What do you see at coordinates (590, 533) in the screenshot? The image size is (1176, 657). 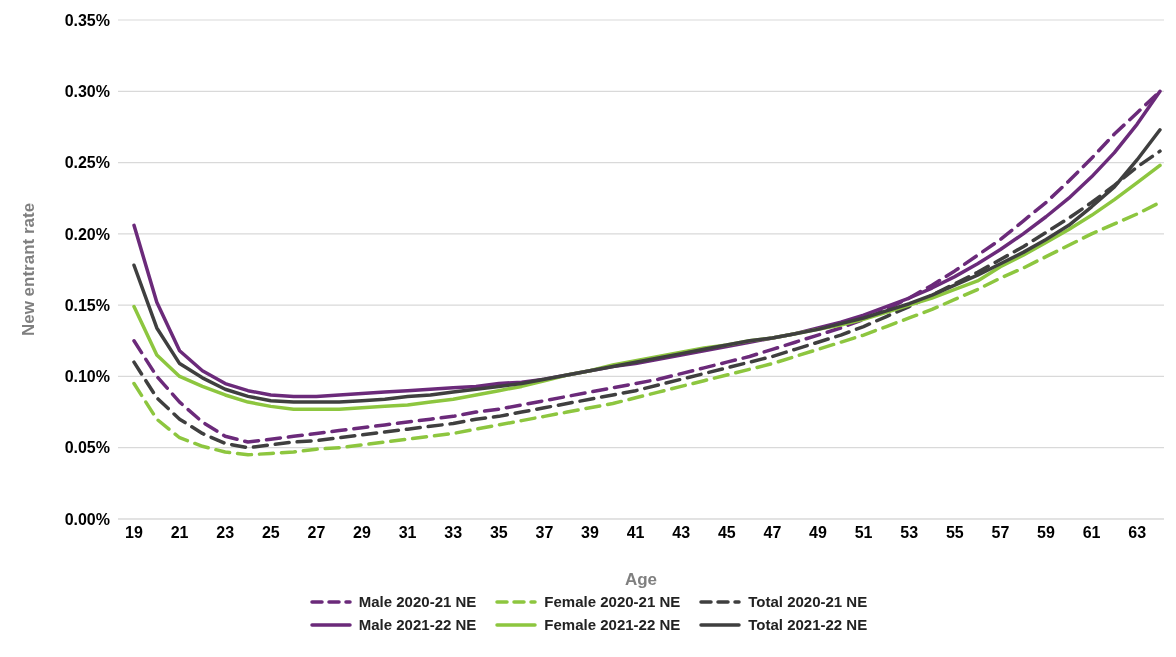 I see `x-tick-label: 39` at bounding box center [590, 533].